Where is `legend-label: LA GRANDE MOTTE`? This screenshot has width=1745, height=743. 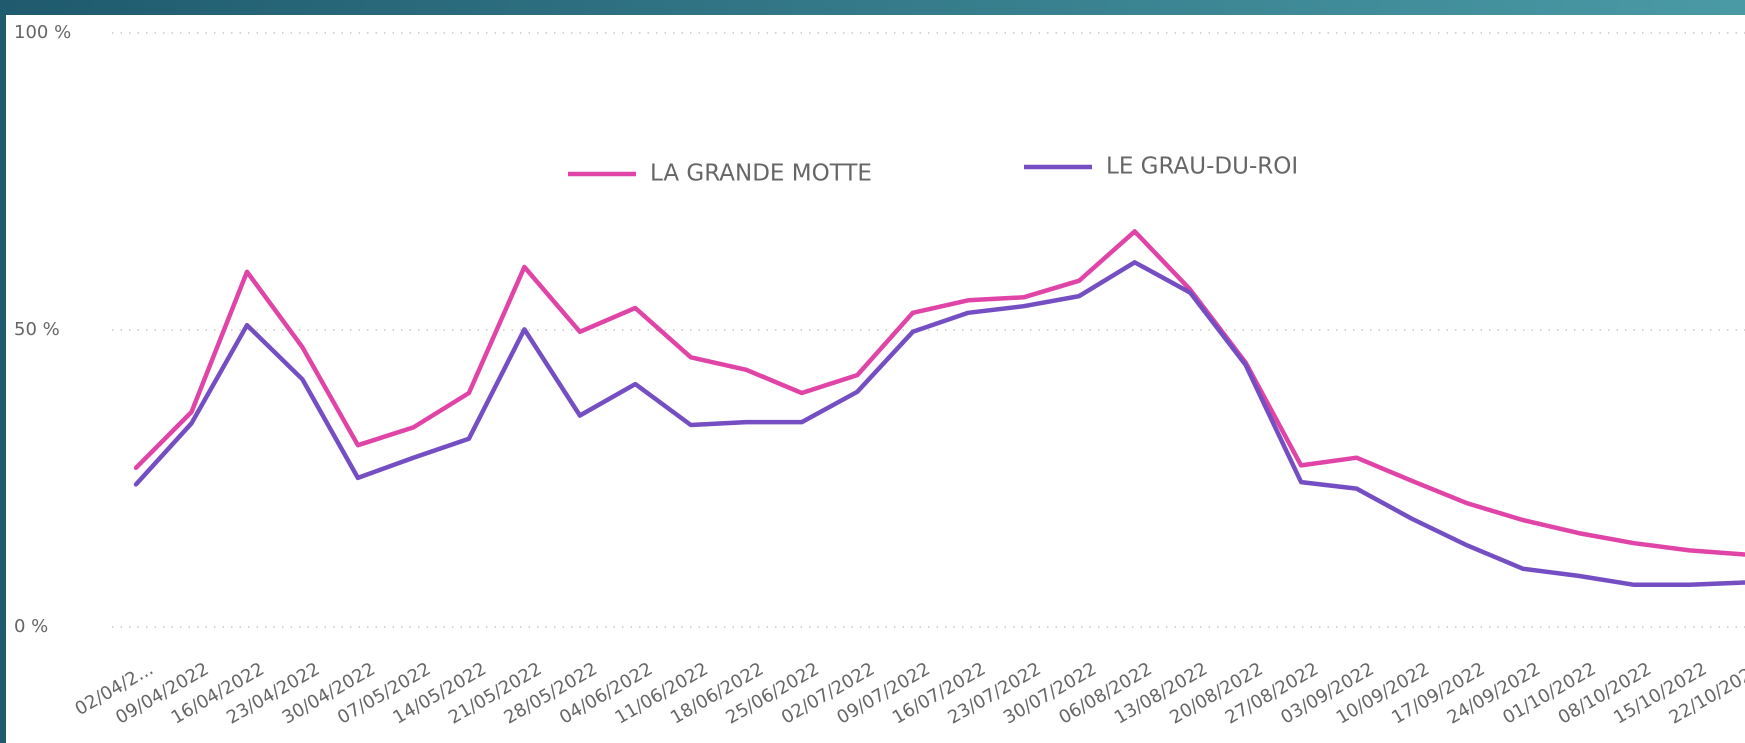 legend-label: LA GRANDE MOTTE is located at coordinates (761, 174).